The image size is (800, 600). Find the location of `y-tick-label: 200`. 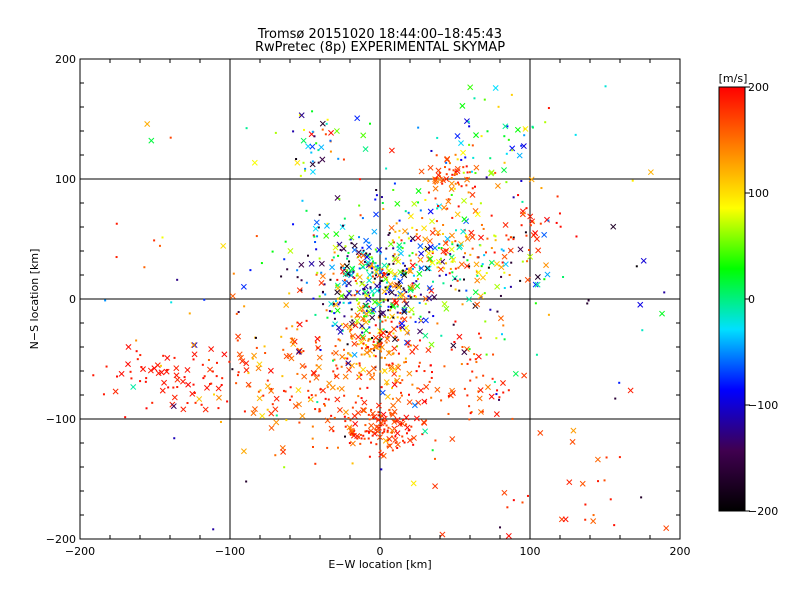

y-tick-label: 200 is located at coordinates (65, 59).